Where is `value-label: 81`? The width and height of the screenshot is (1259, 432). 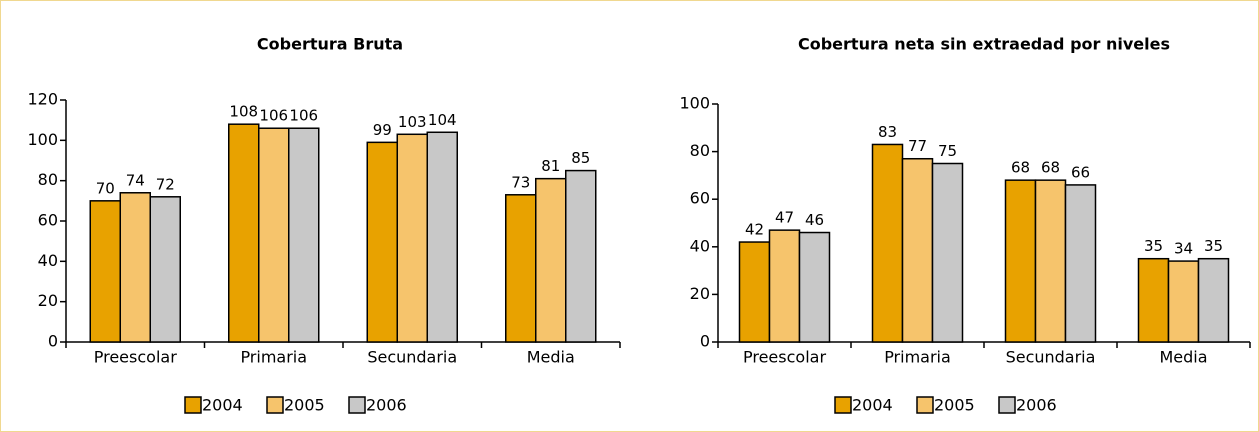 value-label: 81 is located at coordinates (550, 166).